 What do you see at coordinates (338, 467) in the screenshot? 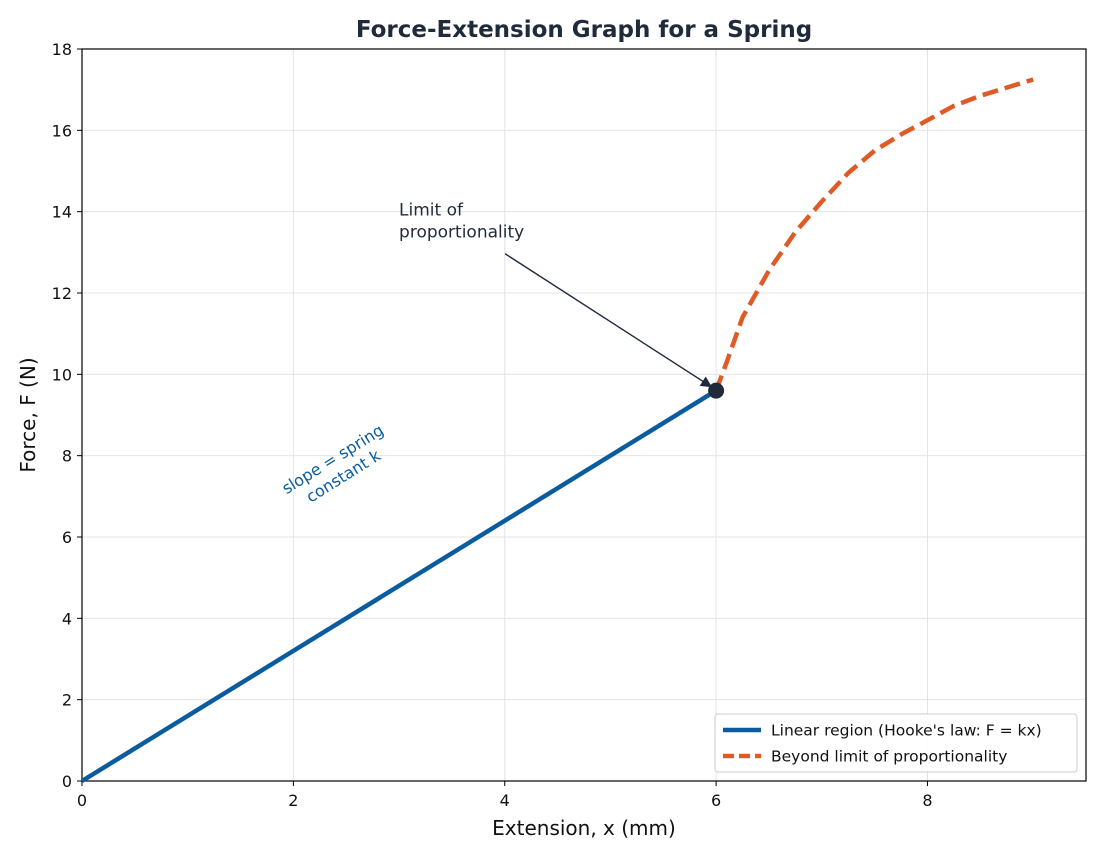
I see `slope-annotation: slope = springconstant k` at bounding box center [338, 467].